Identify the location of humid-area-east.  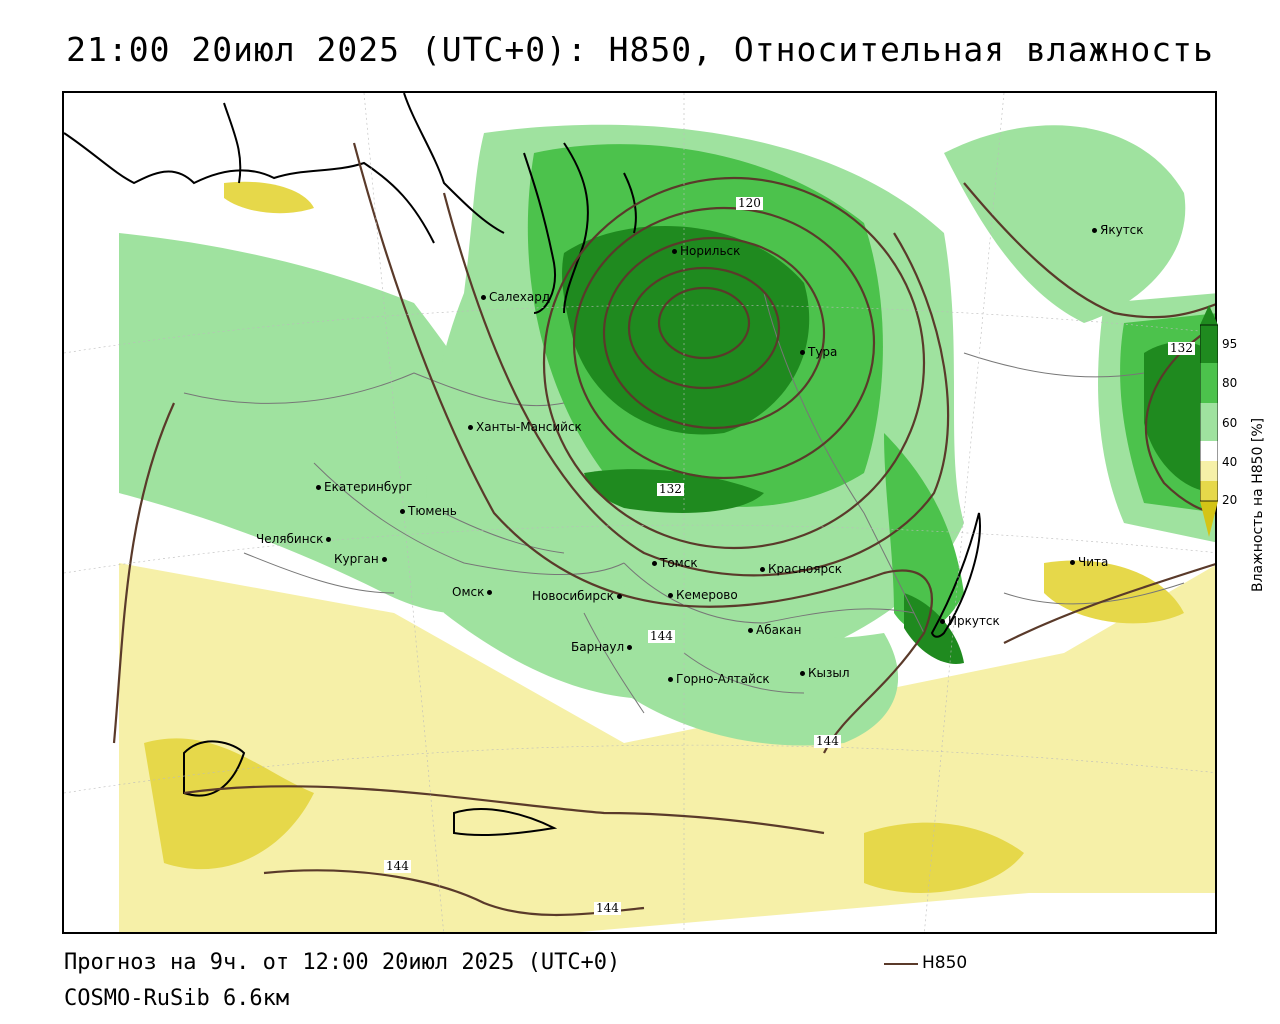
(1065, 224).